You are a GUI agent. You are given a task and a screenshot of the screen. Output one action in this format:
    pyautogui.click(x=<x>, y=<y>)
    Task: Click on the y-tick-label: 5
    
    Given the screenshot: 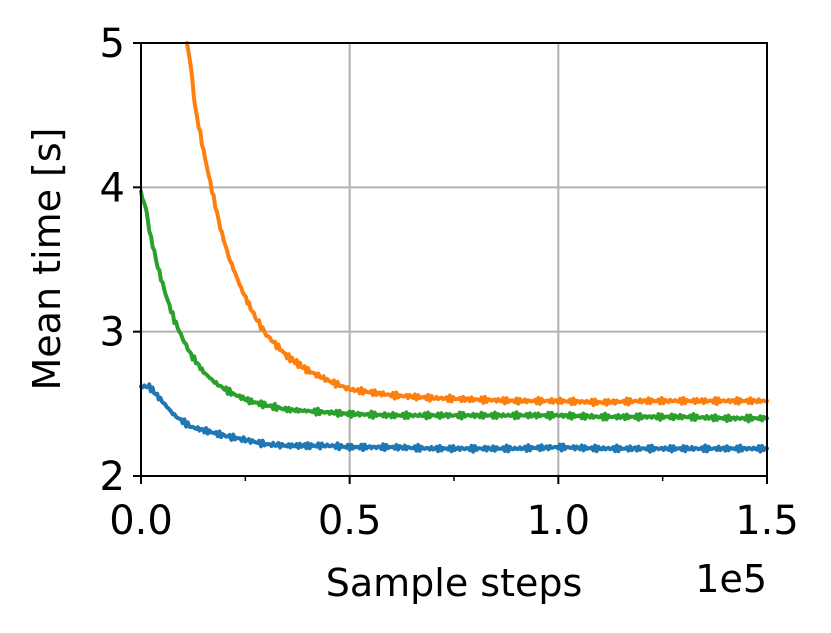 What is the action you would take?
    pyautogui.click(x=112, y=44)
    